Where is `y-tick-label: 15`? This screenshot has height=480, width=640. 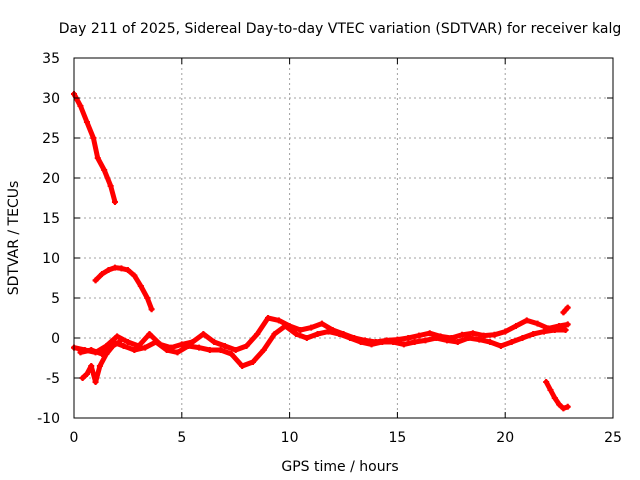 y-tick-label: 15 is located at coordinates (51, 219).